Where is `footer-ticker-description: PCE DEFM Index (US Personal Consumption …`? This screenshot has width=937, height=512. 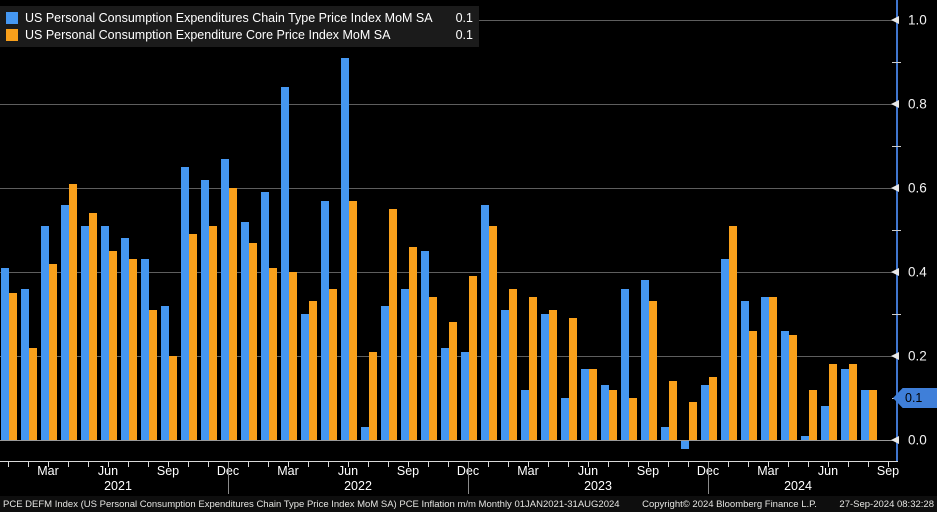 footer-ticker-description: PCE DEFM Index (US Personal Consumption … is located at coordinates (311, 504).